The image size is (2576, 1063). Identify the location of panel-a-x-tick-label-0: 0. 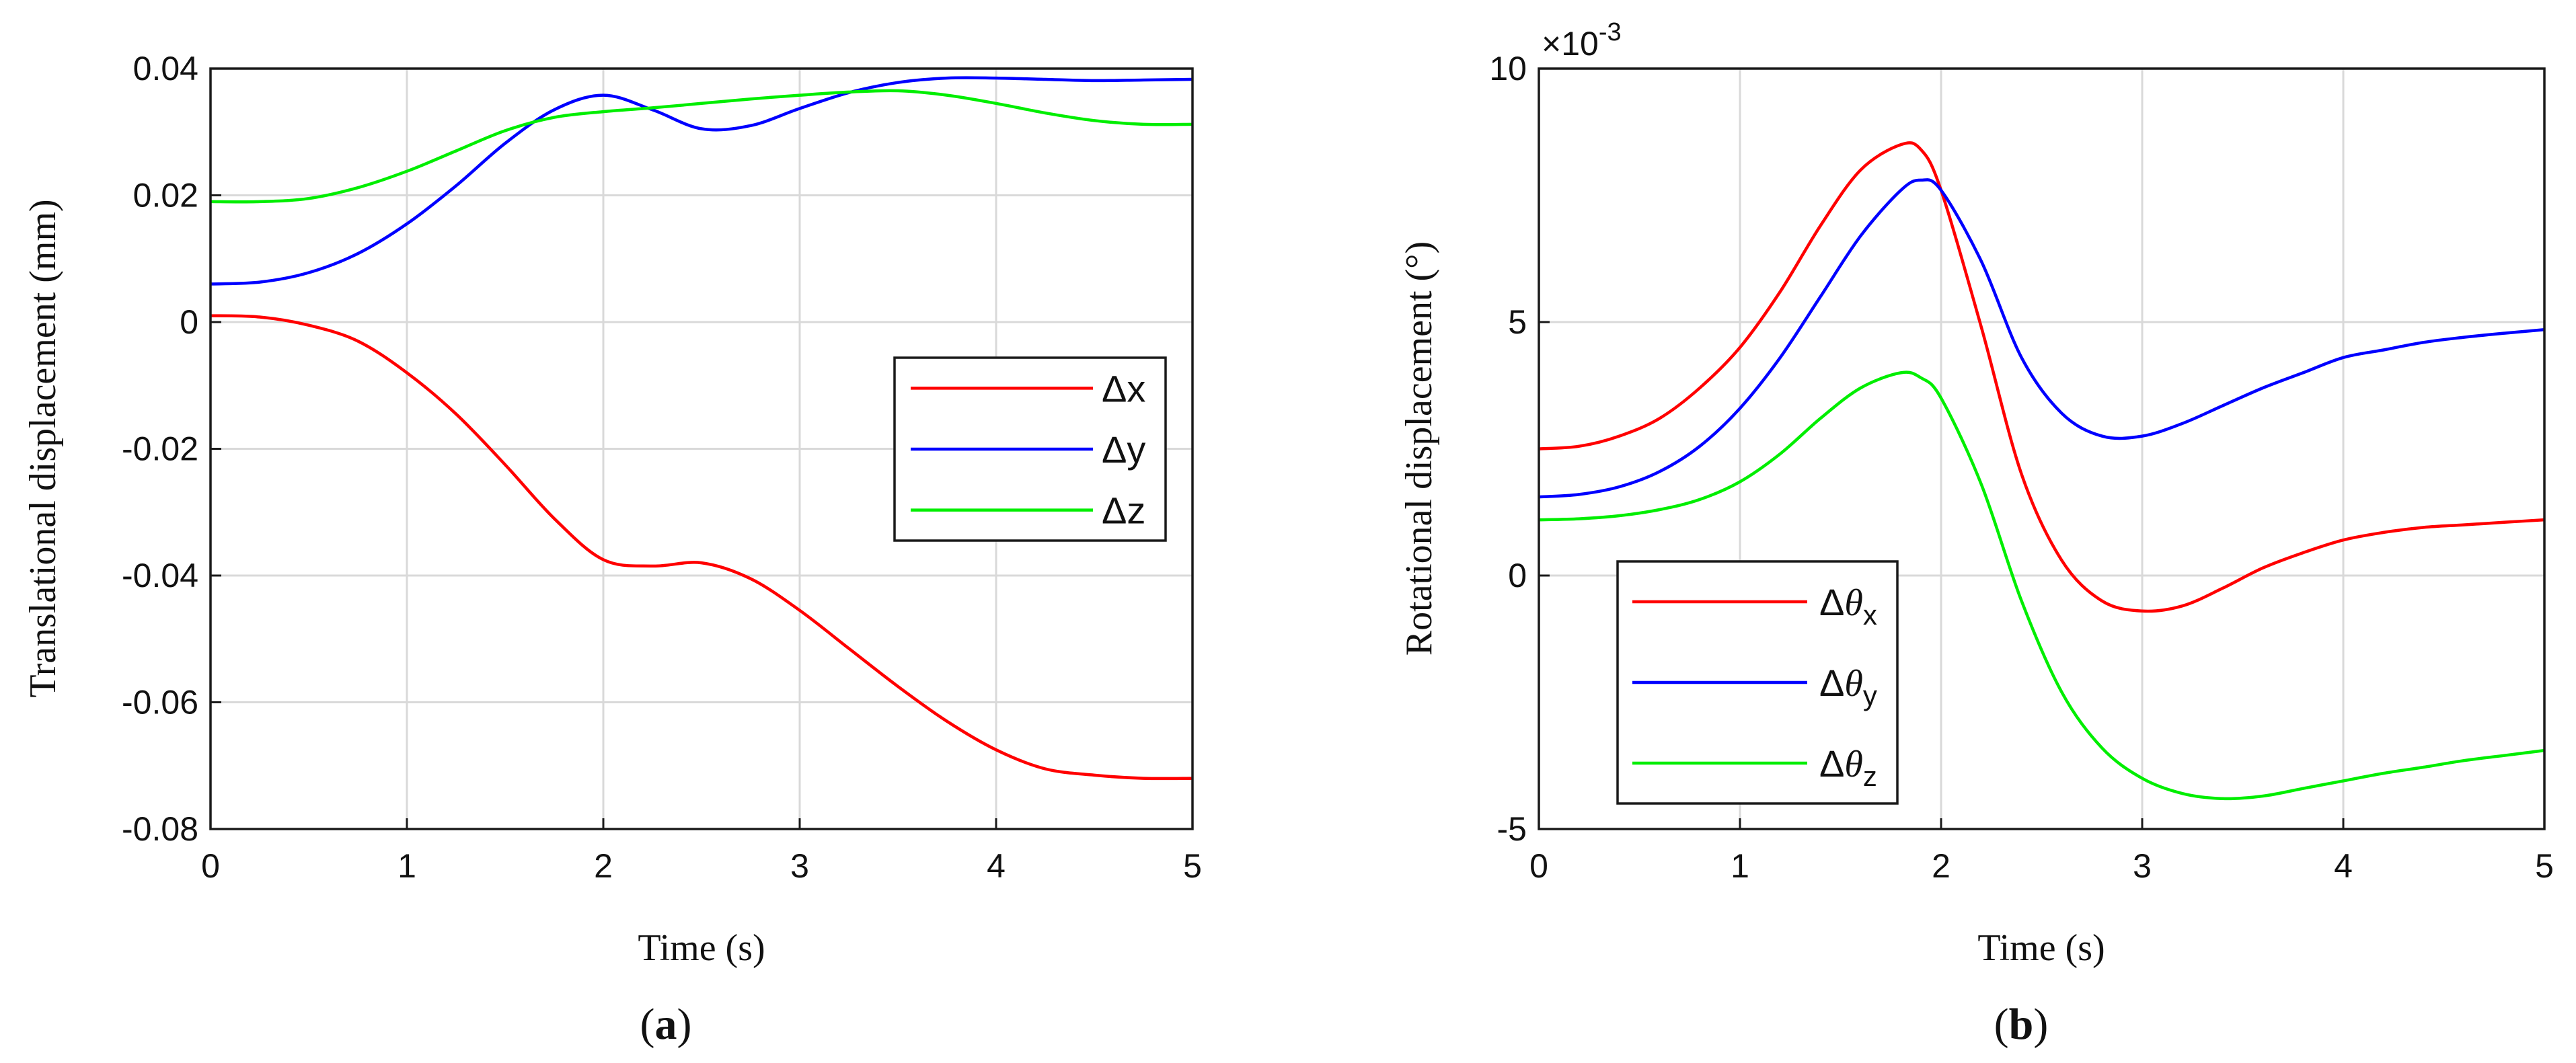
(210, 866).